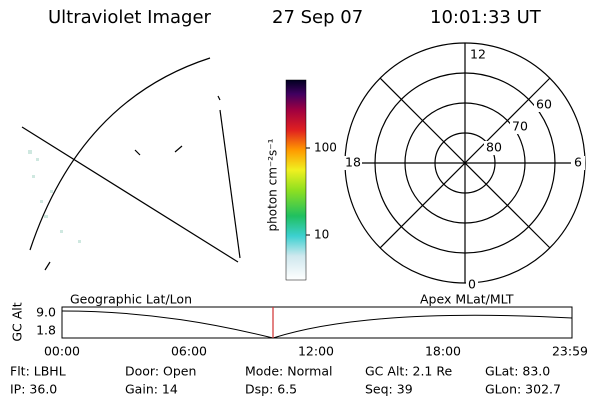 This screenshot has height=400, width=600. Describe the element at coordinates (408, 371) in the screenshot. I see `info-cell: GC Alt: 2.1 Re` at that location.